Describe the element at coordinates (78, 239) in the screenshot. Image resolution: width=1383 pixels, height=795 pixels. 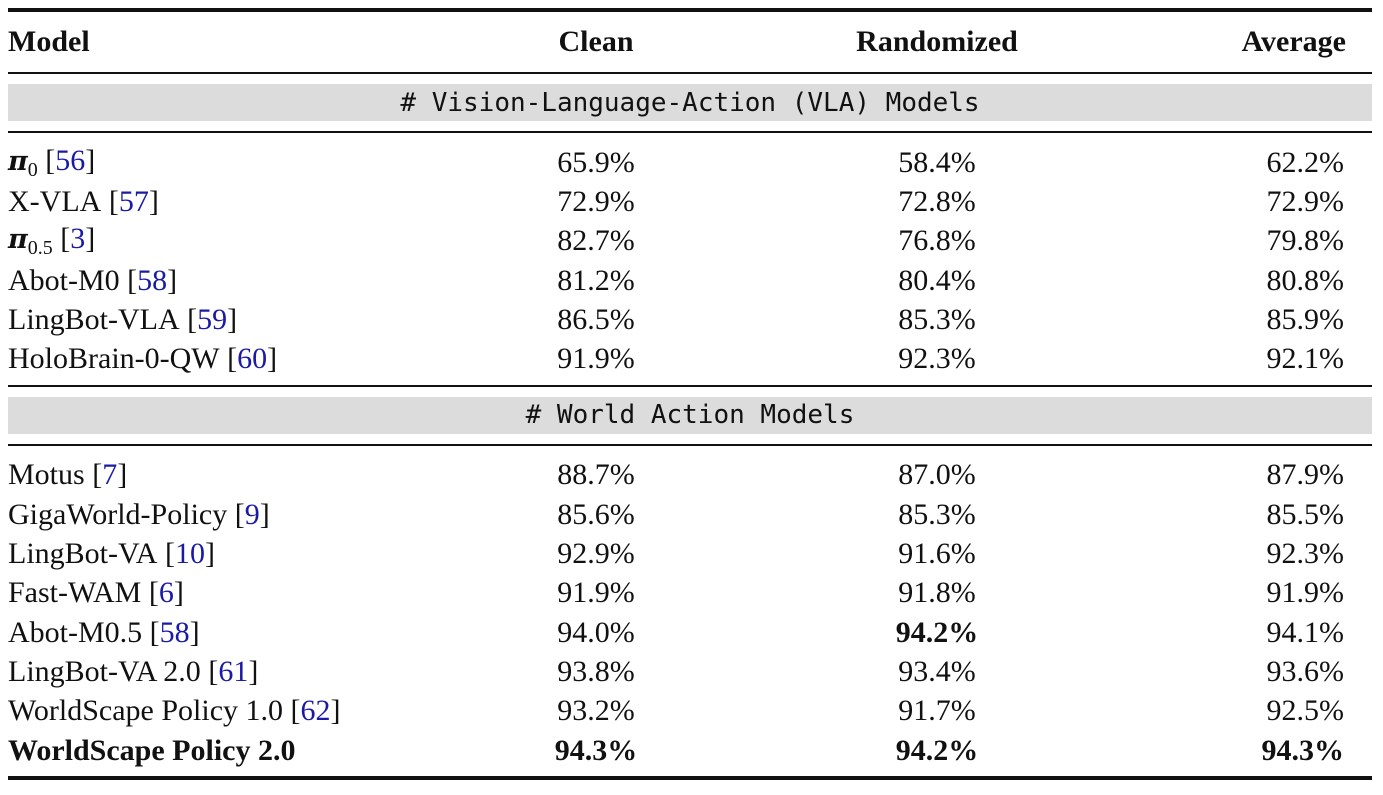
I see `citation-link: 3` at that location.